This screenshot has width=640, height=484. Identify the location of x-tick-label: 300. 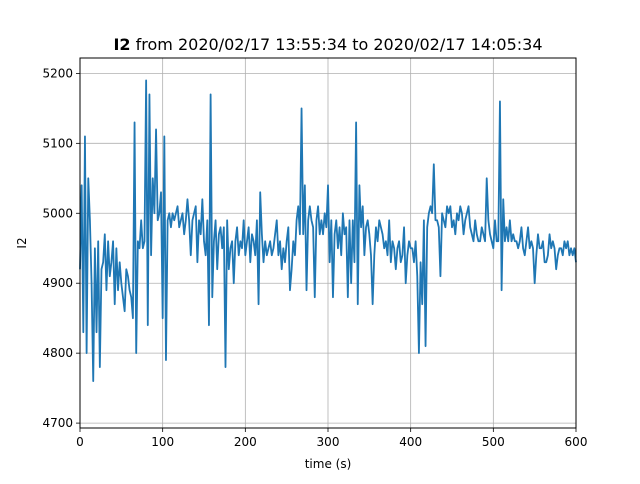
(328, 442).